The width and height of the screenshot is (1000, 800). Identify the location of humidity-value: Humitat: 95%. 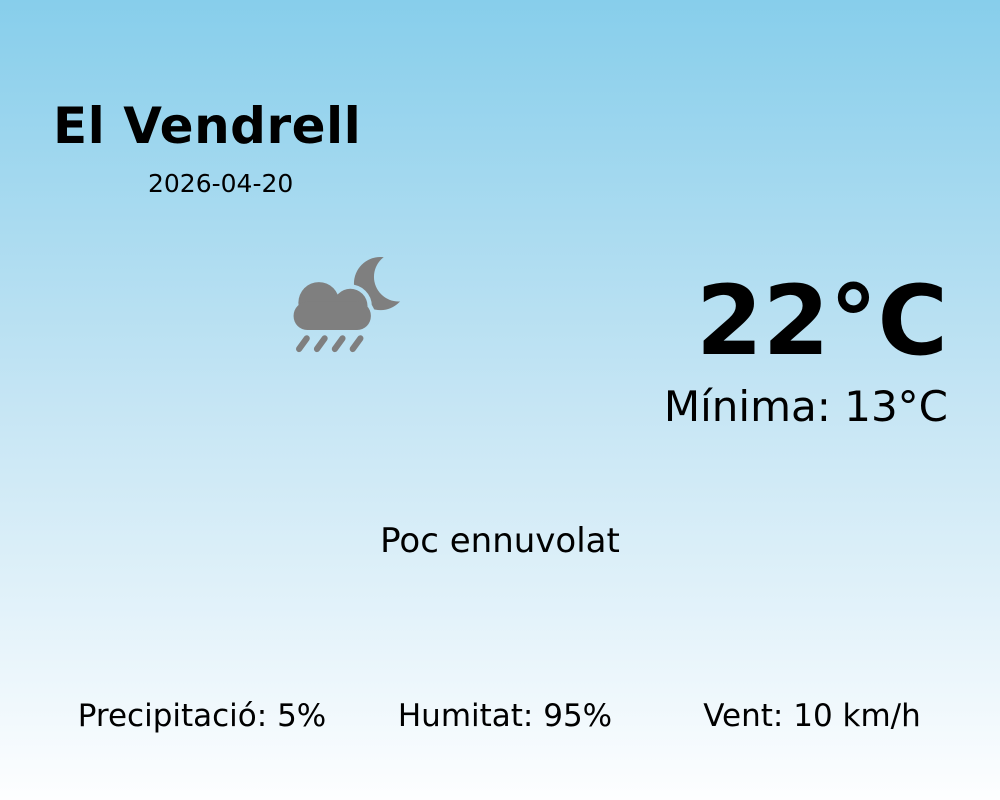
(505, 716).